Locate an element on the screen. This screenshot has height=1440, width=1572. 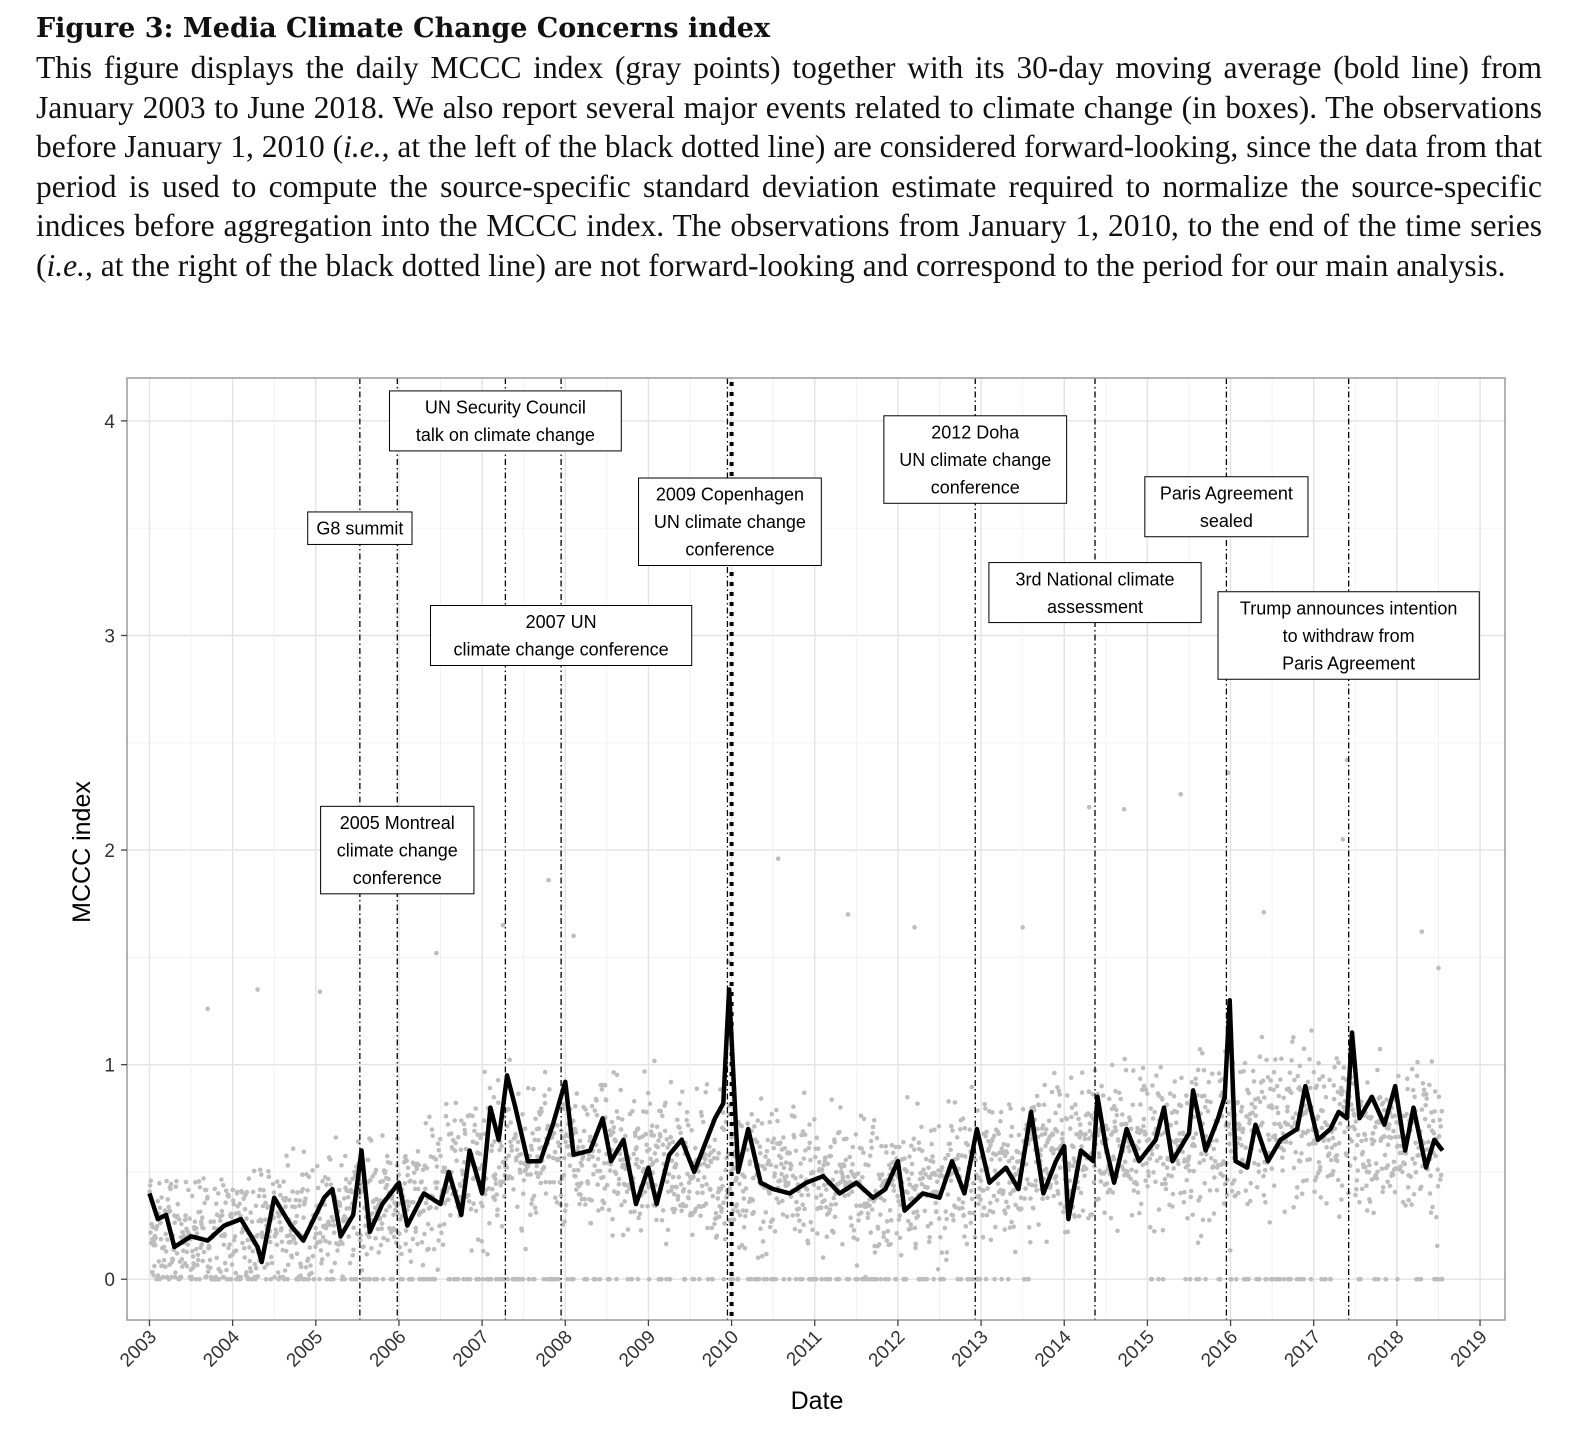
y-tick-label: 3 is located at coordinates (109, 636).